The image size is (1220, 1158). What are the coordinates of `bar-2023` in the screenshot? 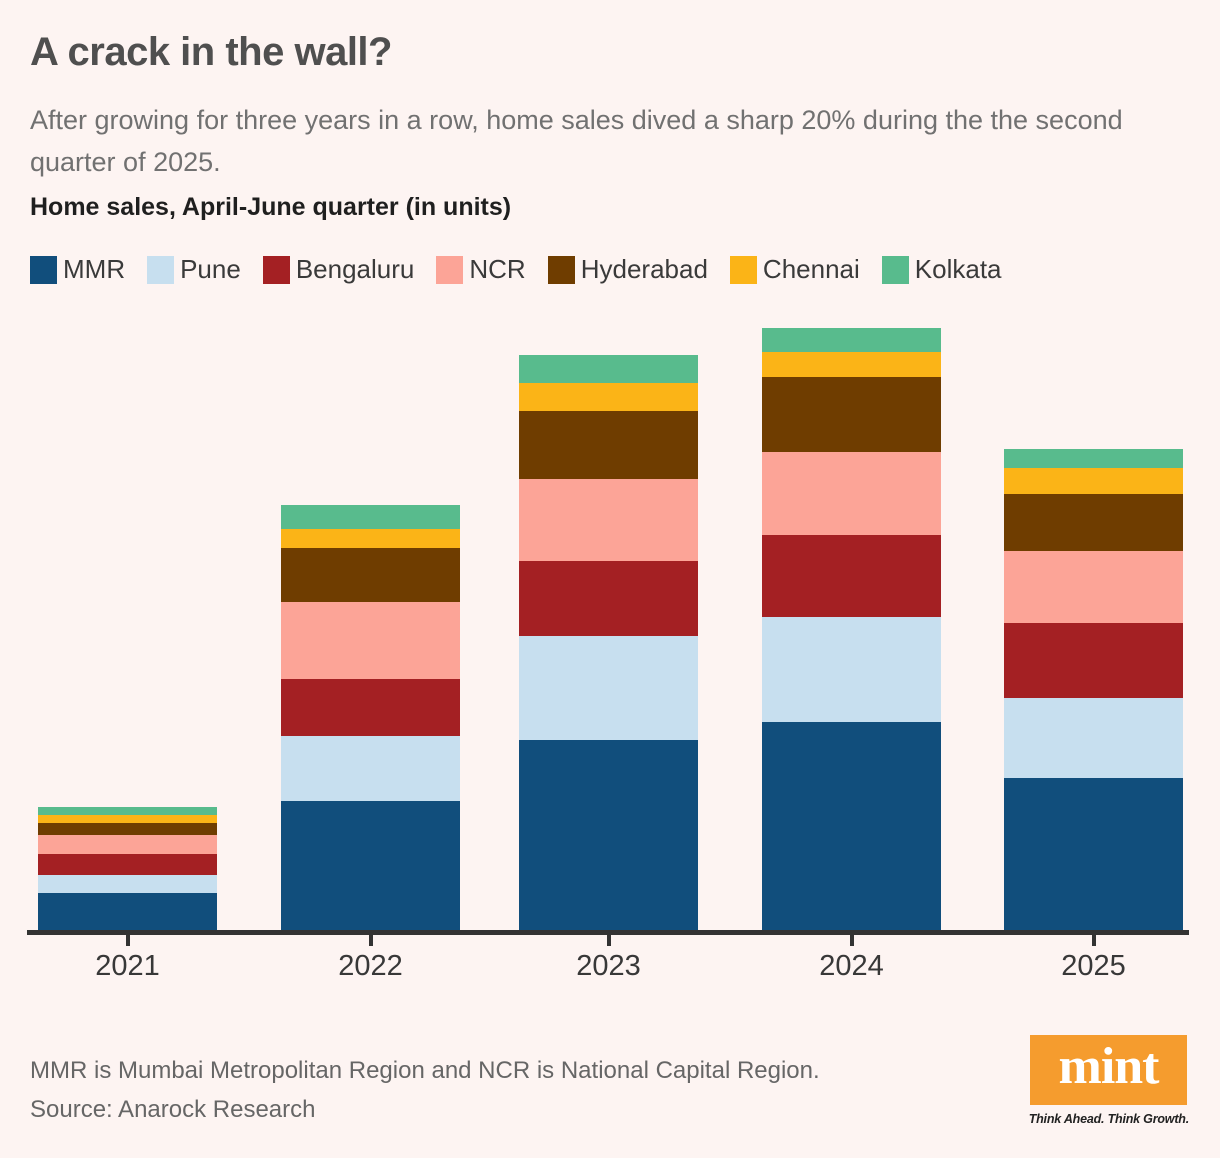 It's located at (608, 642).